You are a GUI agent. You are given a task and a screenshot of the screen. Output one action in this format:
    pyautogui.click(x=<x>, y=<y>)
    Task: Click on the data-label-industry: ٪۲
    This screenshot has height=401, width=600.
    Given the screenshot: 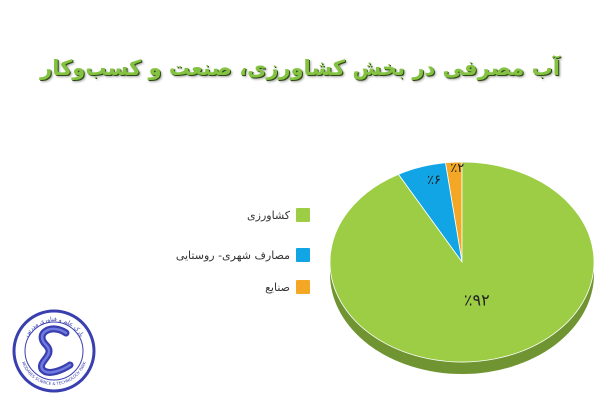 What is the action you would take?
    pyautogui.click(x=457, y=168)
    